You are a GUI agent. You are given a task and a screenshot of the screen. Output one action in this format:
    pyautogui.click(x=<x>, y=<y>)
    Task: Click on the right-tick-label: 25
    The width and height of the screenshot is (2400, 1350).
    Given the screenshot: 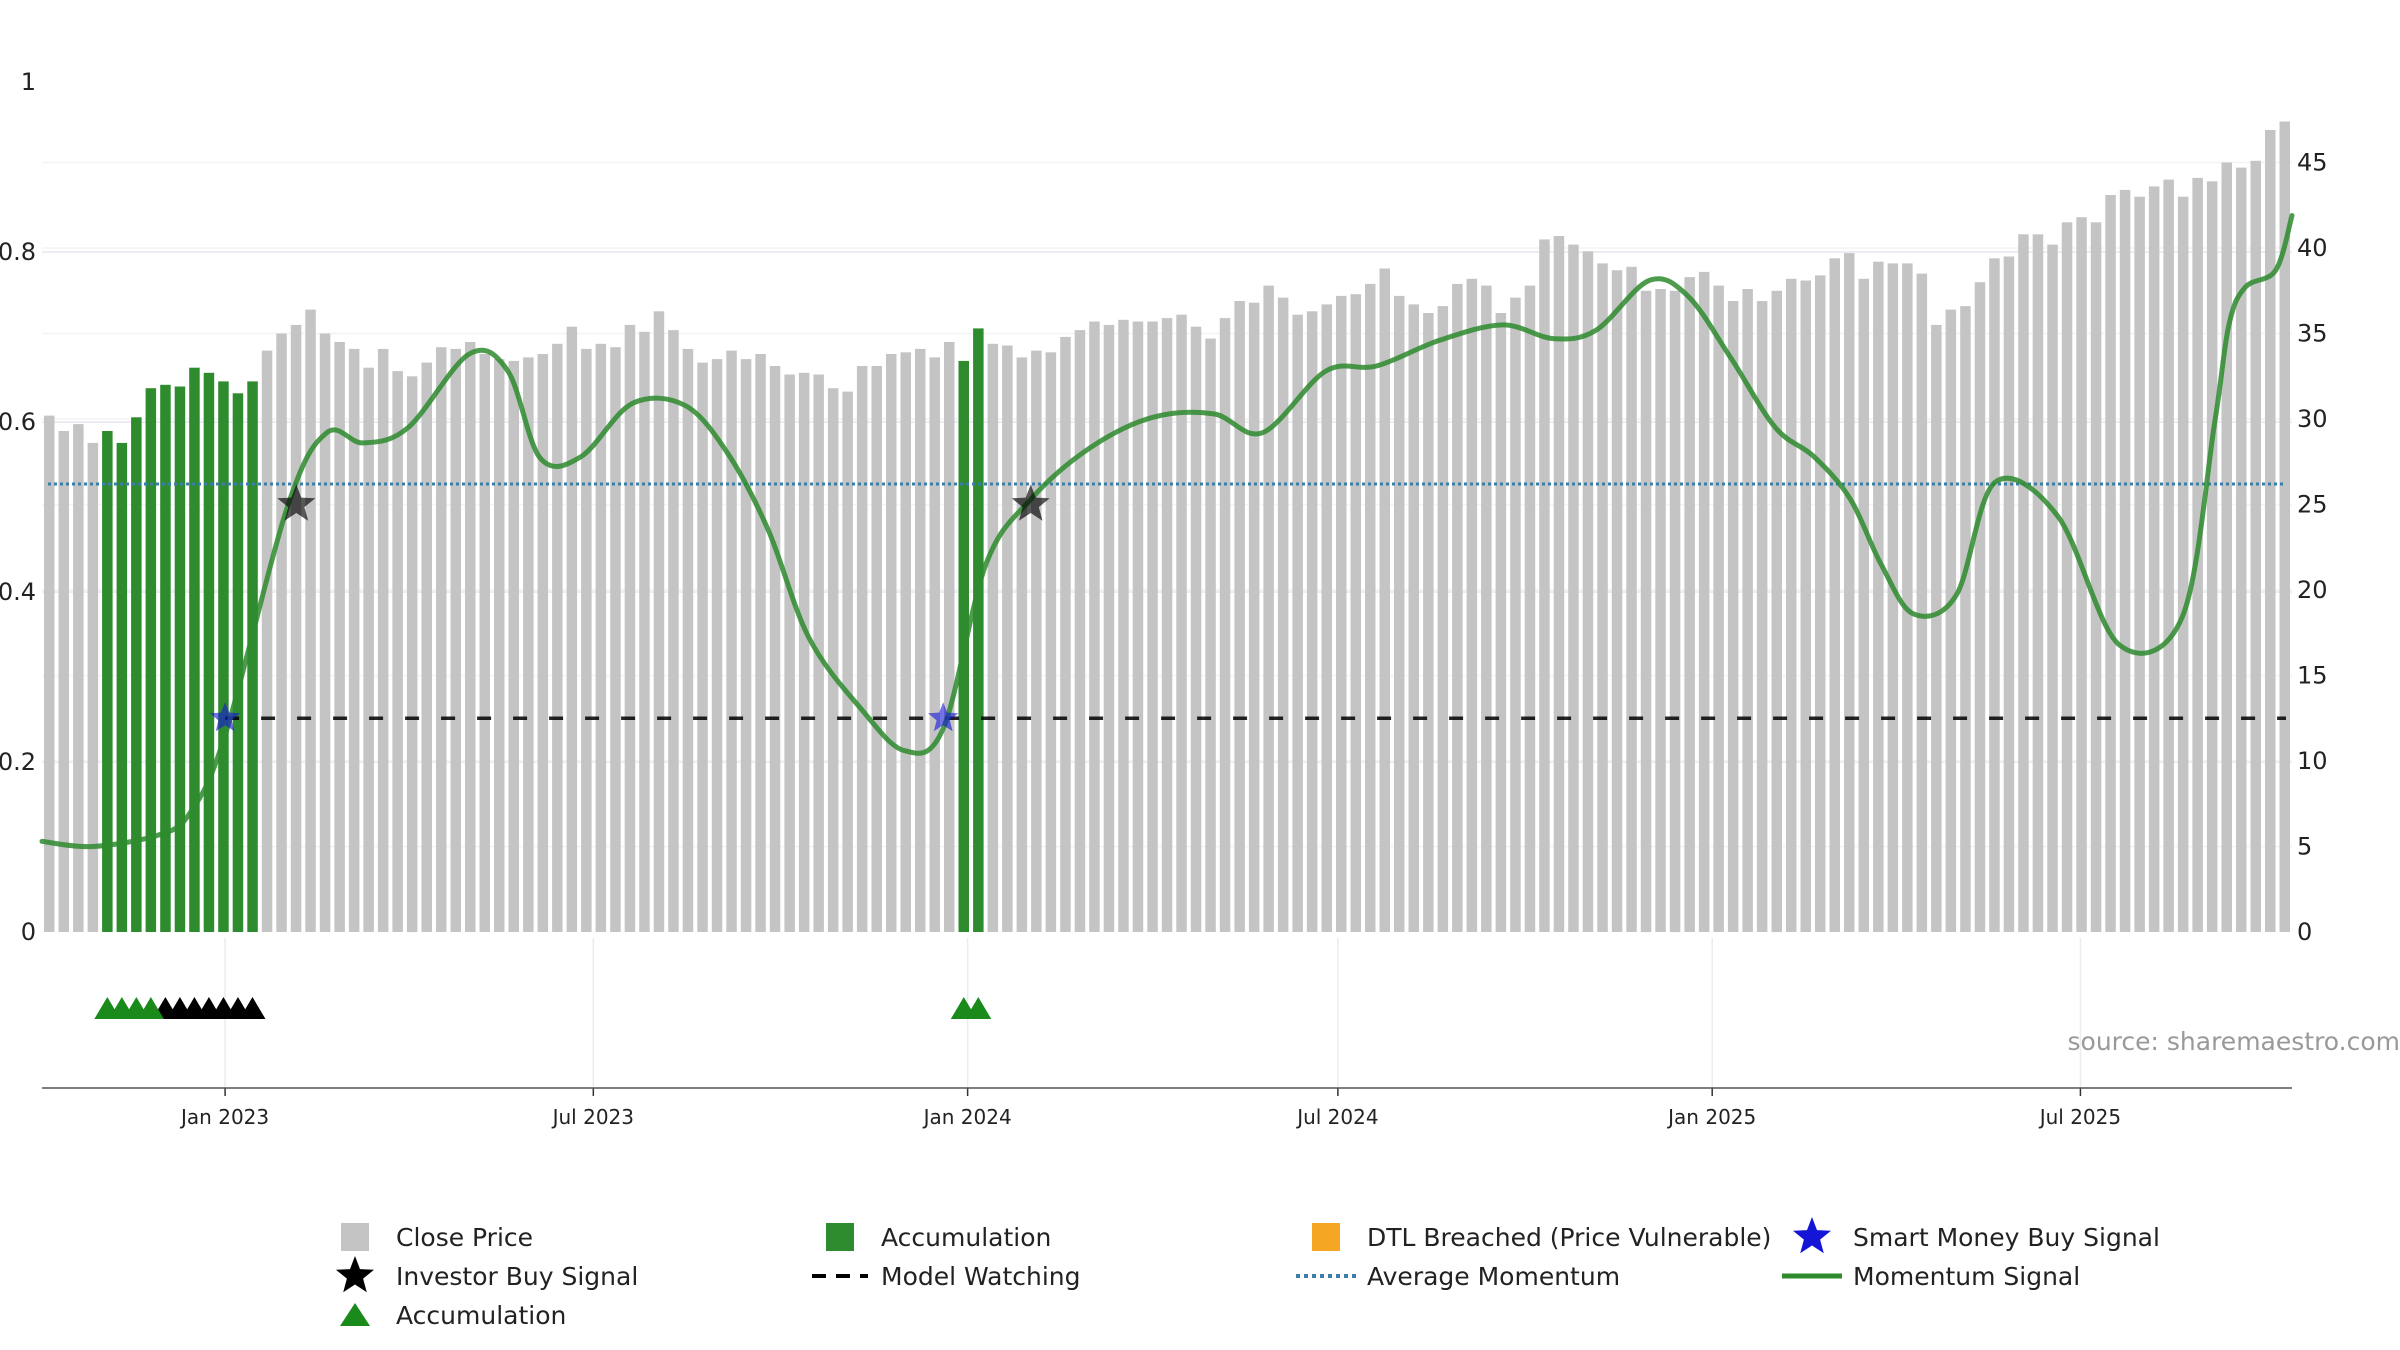 What is the action you would take?
    pyautogui.click(x=2312, y=505)
    